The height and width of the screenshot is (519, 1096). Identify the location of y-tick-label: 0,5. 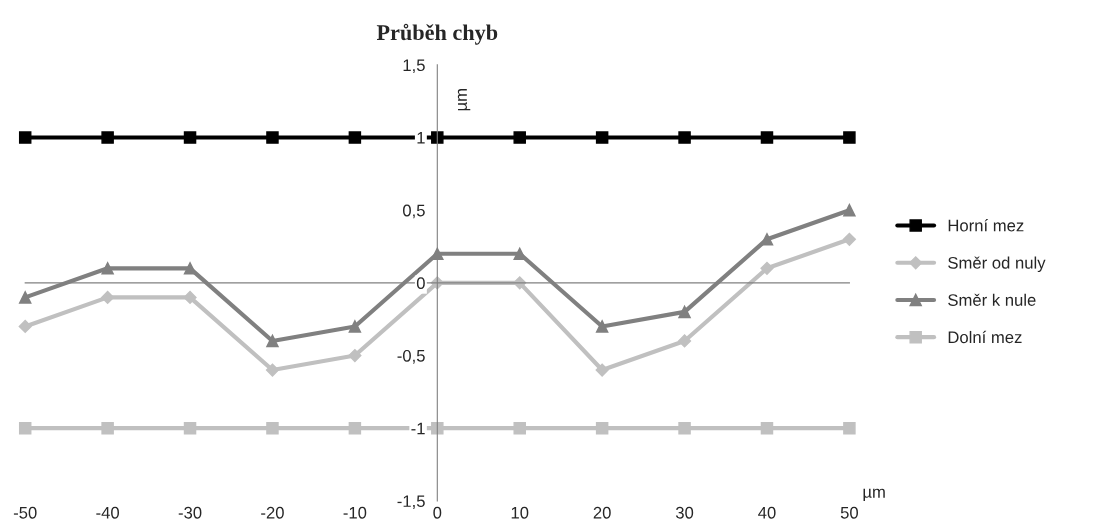
(413, 211).